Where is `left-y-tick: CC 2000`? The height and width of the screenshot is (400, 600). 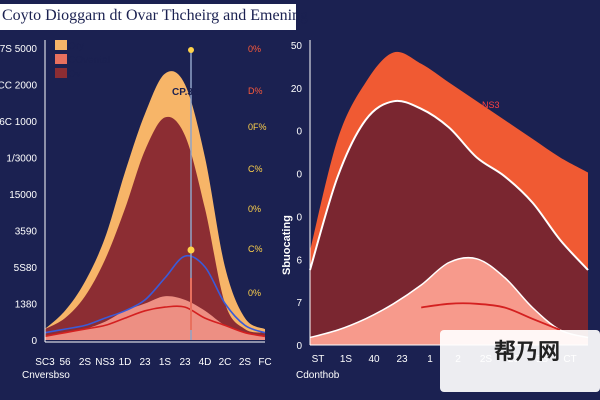
left-y-tick: CC 2000 is located at coordinates (18, 86).